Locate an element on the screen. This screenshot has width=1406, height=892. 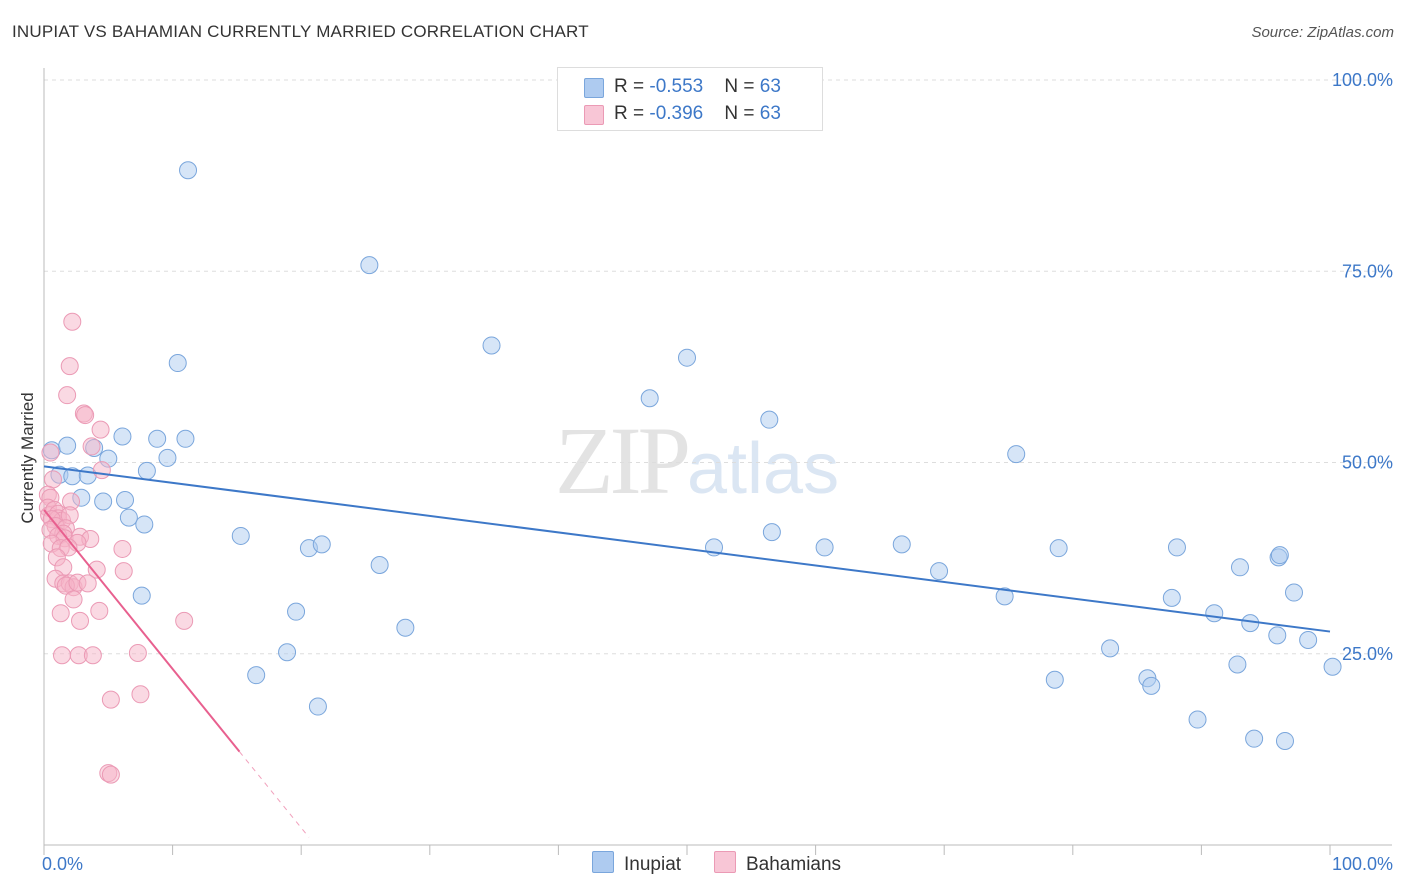
bottom-legend-inupiat: Inupiat is located at coordinates (636, 863).